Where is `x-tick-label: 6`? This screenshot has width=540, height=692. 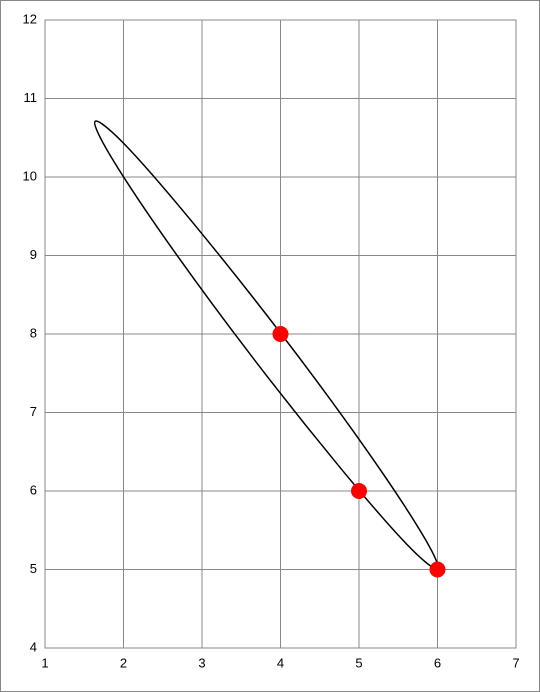
x-tick-label: 6 is located at coordinates (437, 662).